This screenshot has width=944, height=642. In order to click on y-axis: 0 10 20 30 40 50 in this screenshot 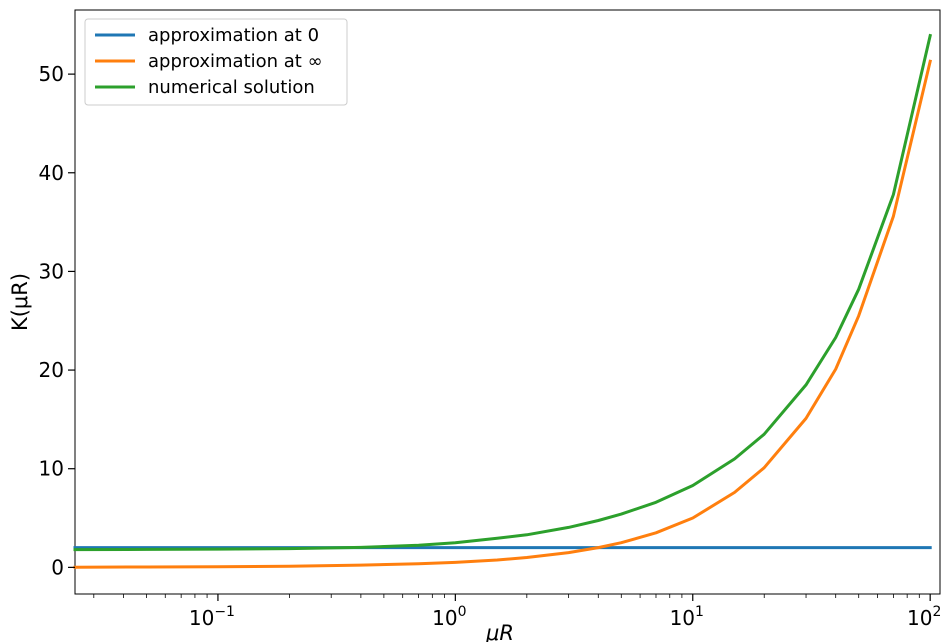, I will do `click(57, 320)`.